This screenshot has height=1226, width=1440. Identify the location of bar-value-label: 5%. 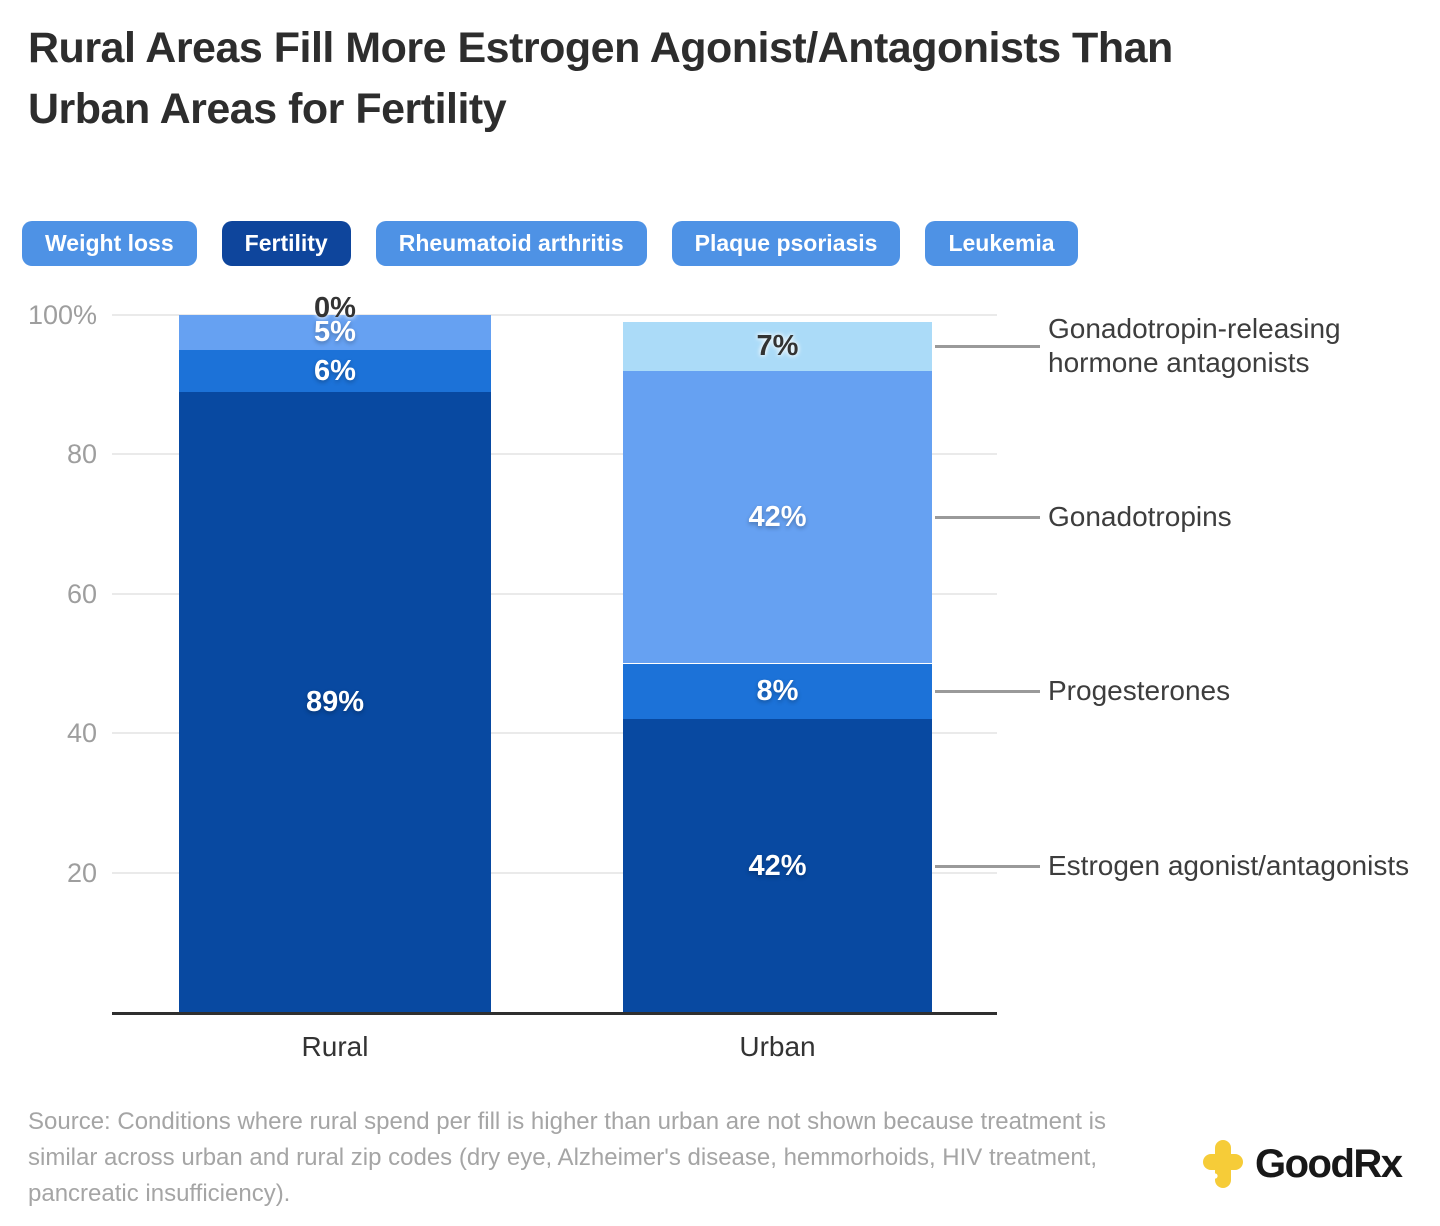
(335, 332).